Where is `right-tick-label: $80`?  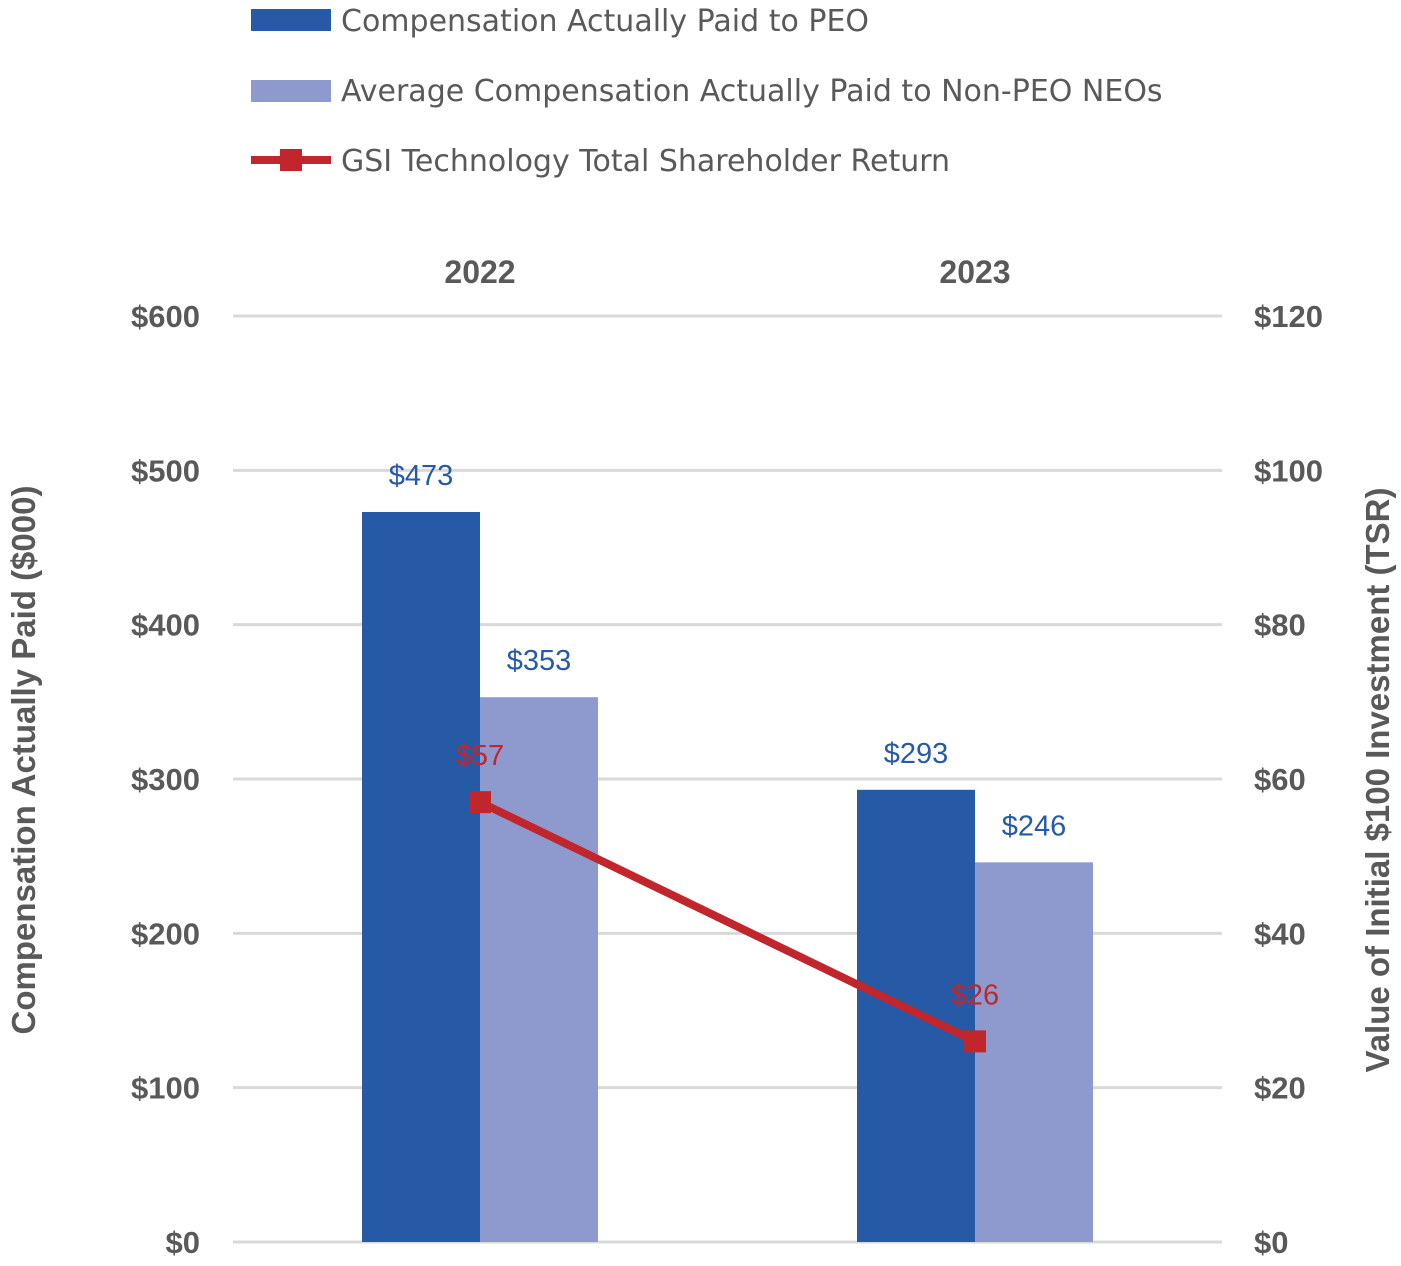 right-tick-label: $80 is located at coordinates (1280, 625).